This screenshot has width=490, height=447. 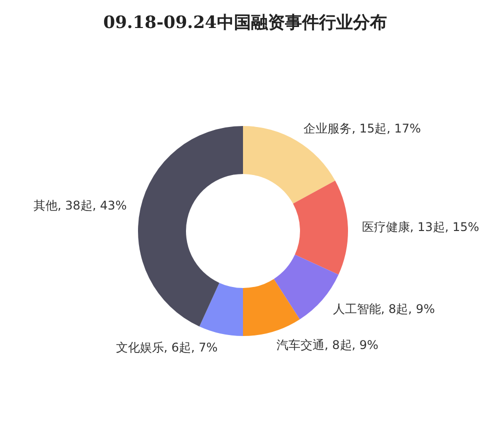 I want to click on slice-label: 文化娱乐, 6起, 7%, so click(x=167, y=347).